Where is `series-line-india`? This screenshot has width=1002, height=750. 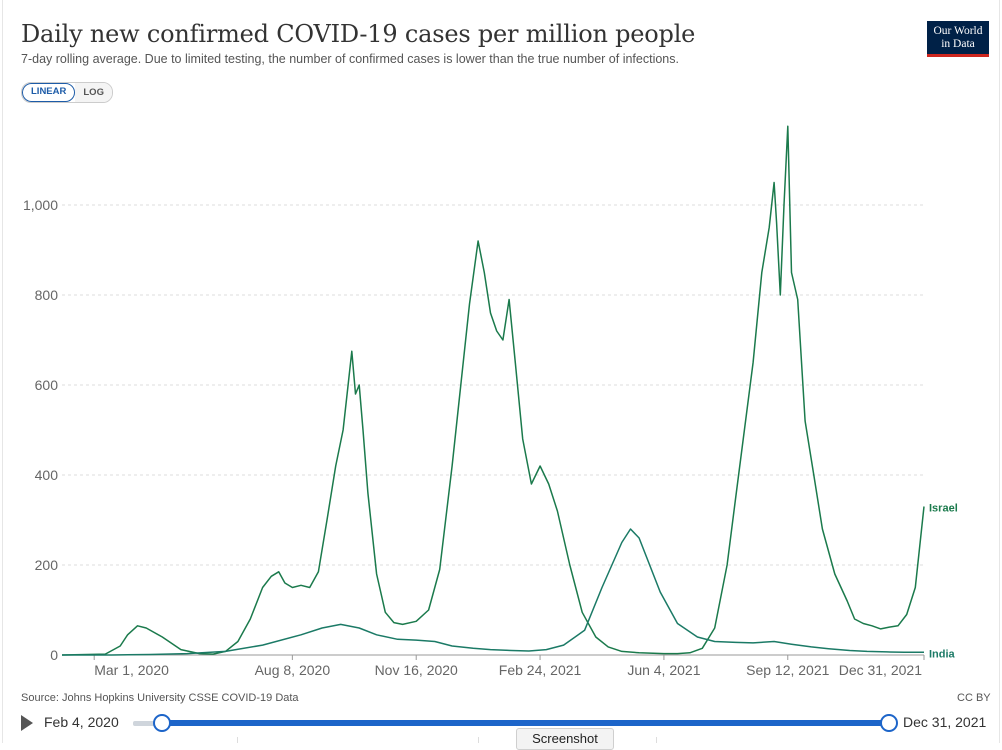
series-line-india is located at coordinates (493, 592).